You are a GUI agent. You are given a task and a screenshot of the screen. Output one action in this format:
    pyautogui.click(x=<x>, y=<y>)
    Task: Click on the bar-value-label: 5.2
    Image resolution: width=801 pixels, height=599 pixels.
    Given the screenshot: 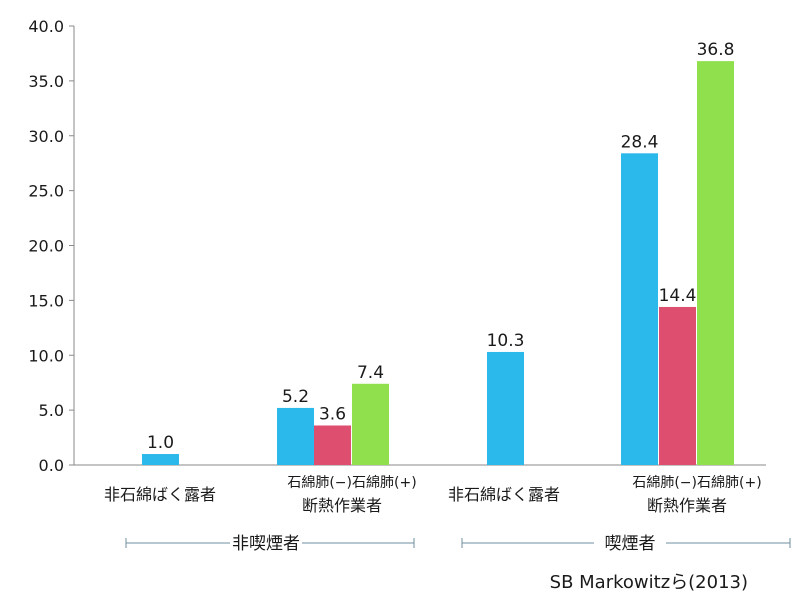 What is the action you would take?
    pyautogui.click(x=295, y=397)
    